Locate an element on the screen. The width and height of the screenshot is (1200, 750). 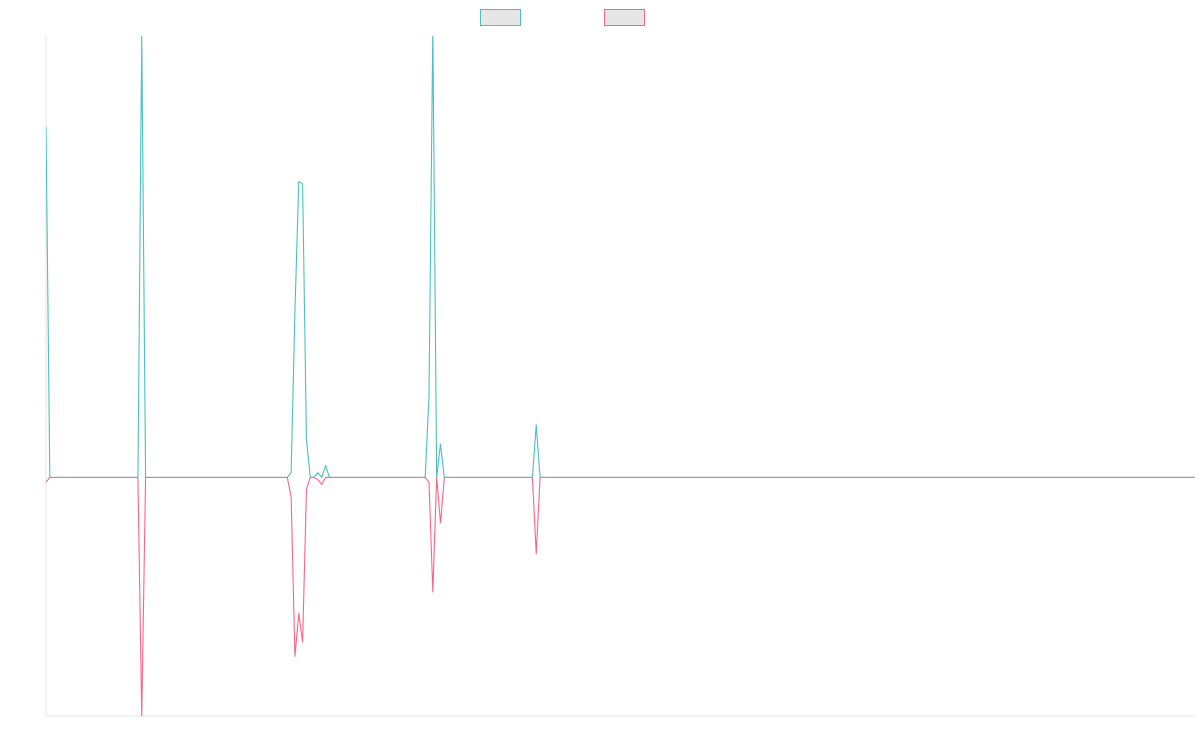
legend-swatch-a is located at coordinates (500, 17).